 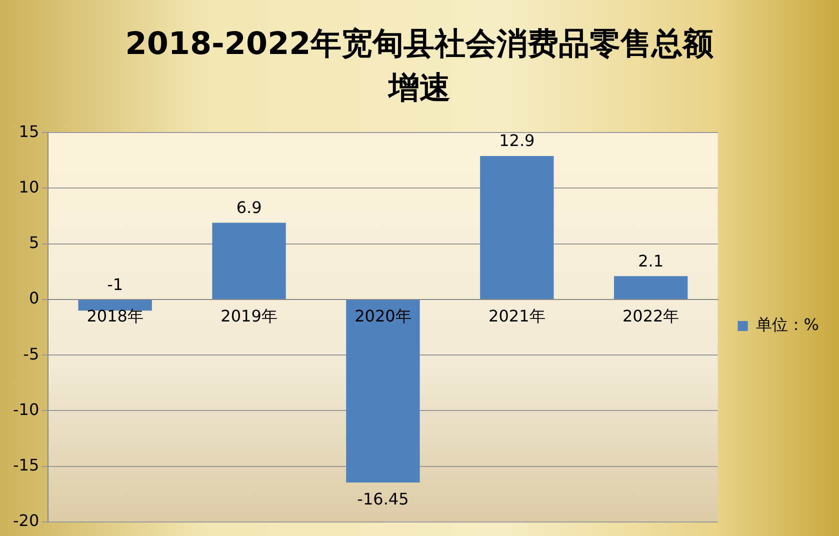 I want to click on y-tick-label: -20, so click(x=26, y=520).